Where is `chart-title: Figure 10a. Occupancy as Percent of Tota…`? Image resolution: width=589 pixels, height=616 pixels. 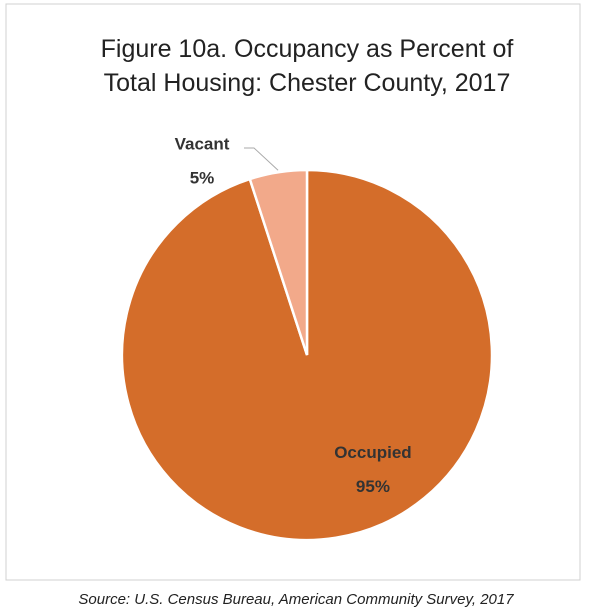 chart-title: Figure 10a. Occupancy as Percent of Tota… is located at coordinates (307, 66).